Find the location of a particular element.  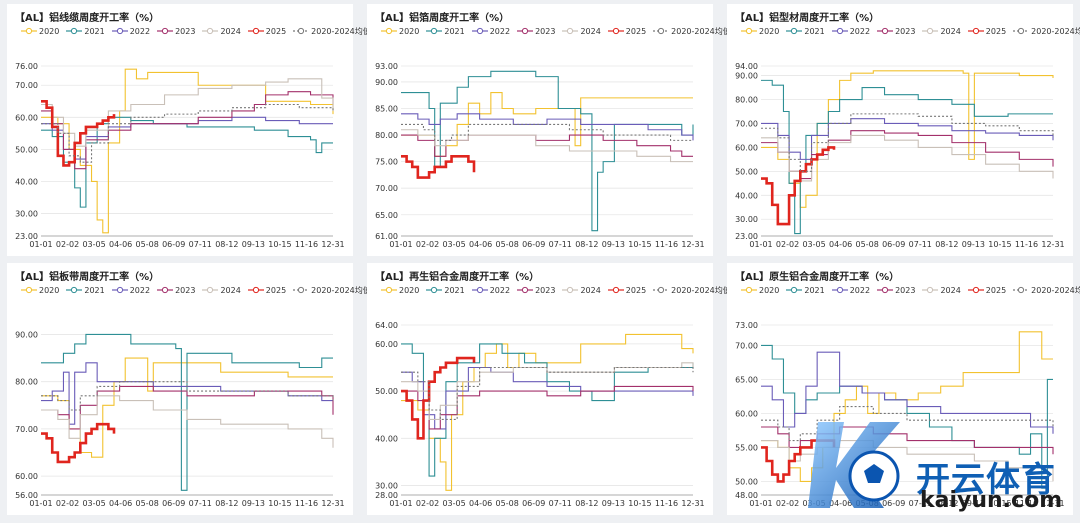

y-tick-label: 65.00 is located at coordinates (386, 215).